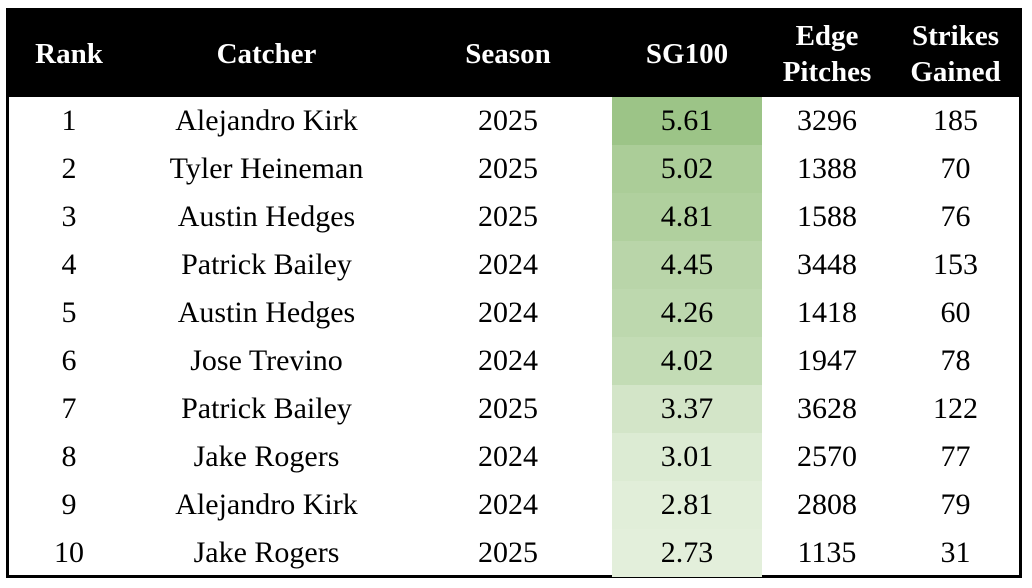  I want to click on edge-pitches-cell: 2808, so click(827, 504).